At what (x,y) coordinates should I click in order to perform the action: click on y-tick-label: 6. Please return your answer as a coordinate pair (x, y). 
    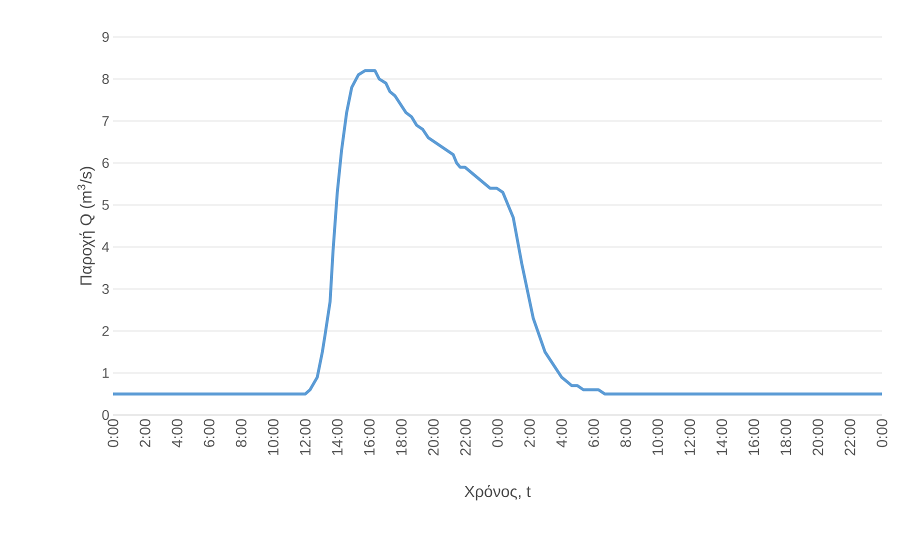
    Looking at the image, I should click on (105, 163).